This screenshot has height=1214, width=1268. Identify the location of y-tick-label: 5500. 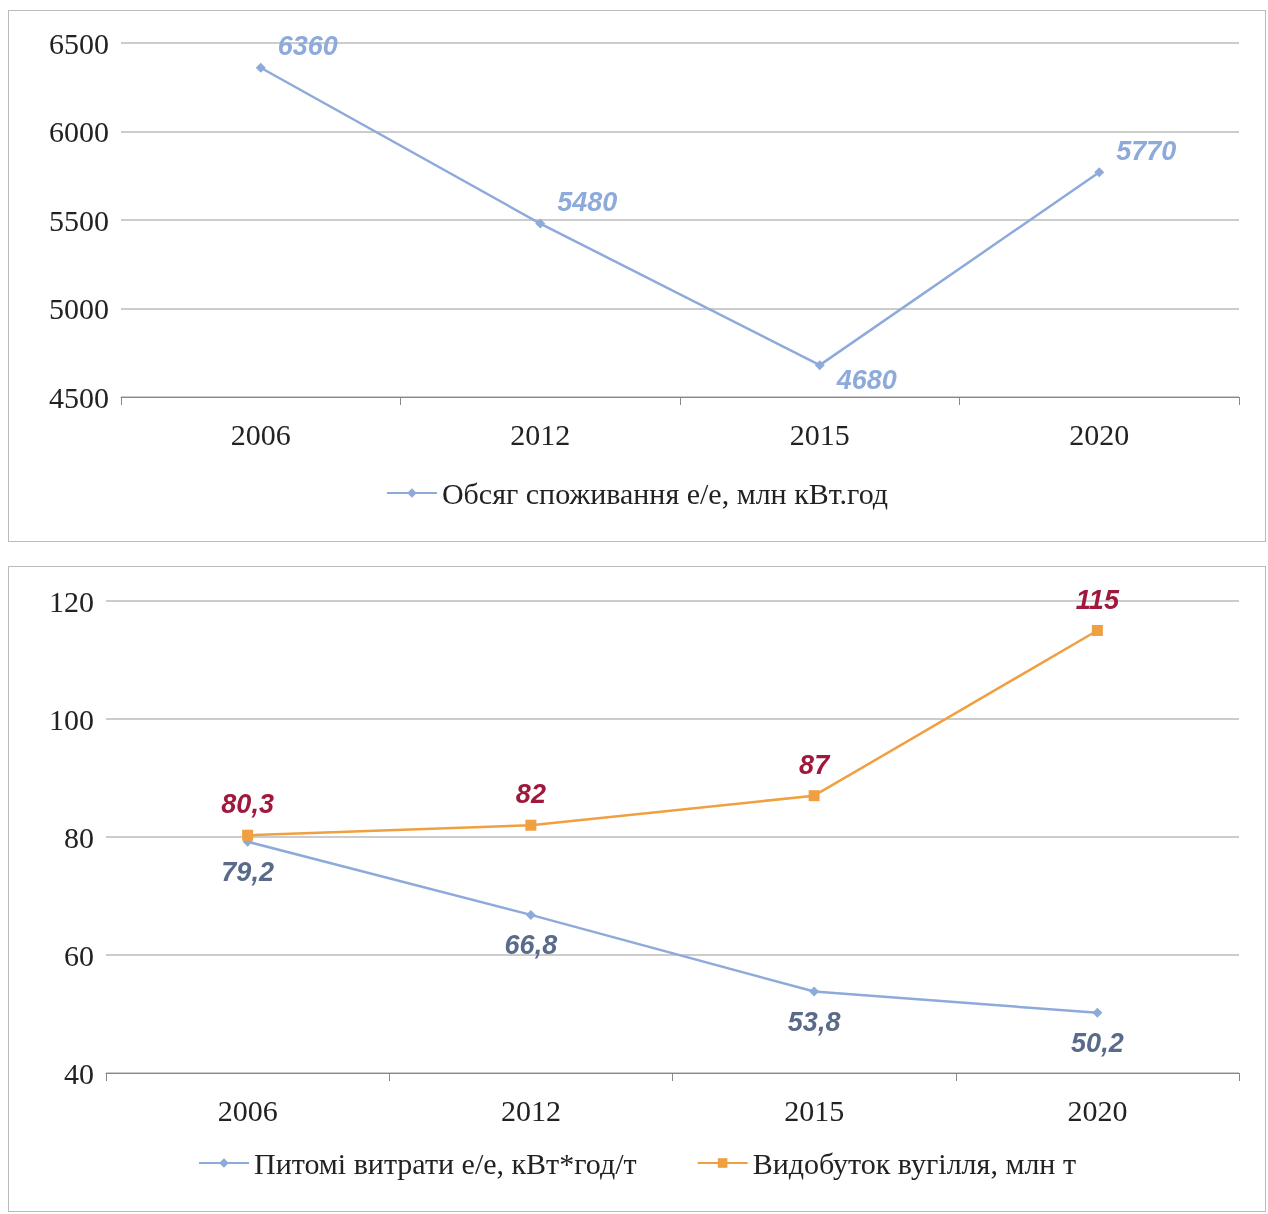
(79, 220).